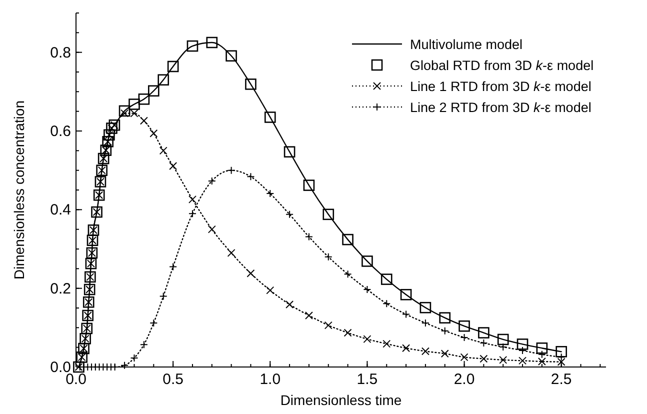  What do you see at coordinates (19, 190) in the screenshot?
I see `y-axis-title: Dimensionless concentration` at bounding box center [19, 190].